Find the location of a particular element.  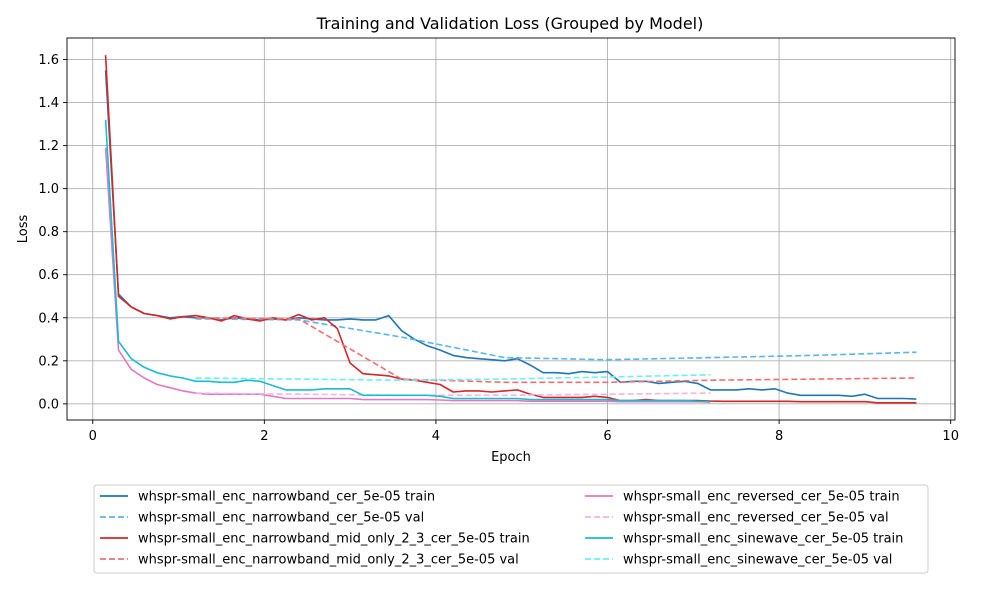

x-tick-label: 8 is located at coordinates (779, 436).